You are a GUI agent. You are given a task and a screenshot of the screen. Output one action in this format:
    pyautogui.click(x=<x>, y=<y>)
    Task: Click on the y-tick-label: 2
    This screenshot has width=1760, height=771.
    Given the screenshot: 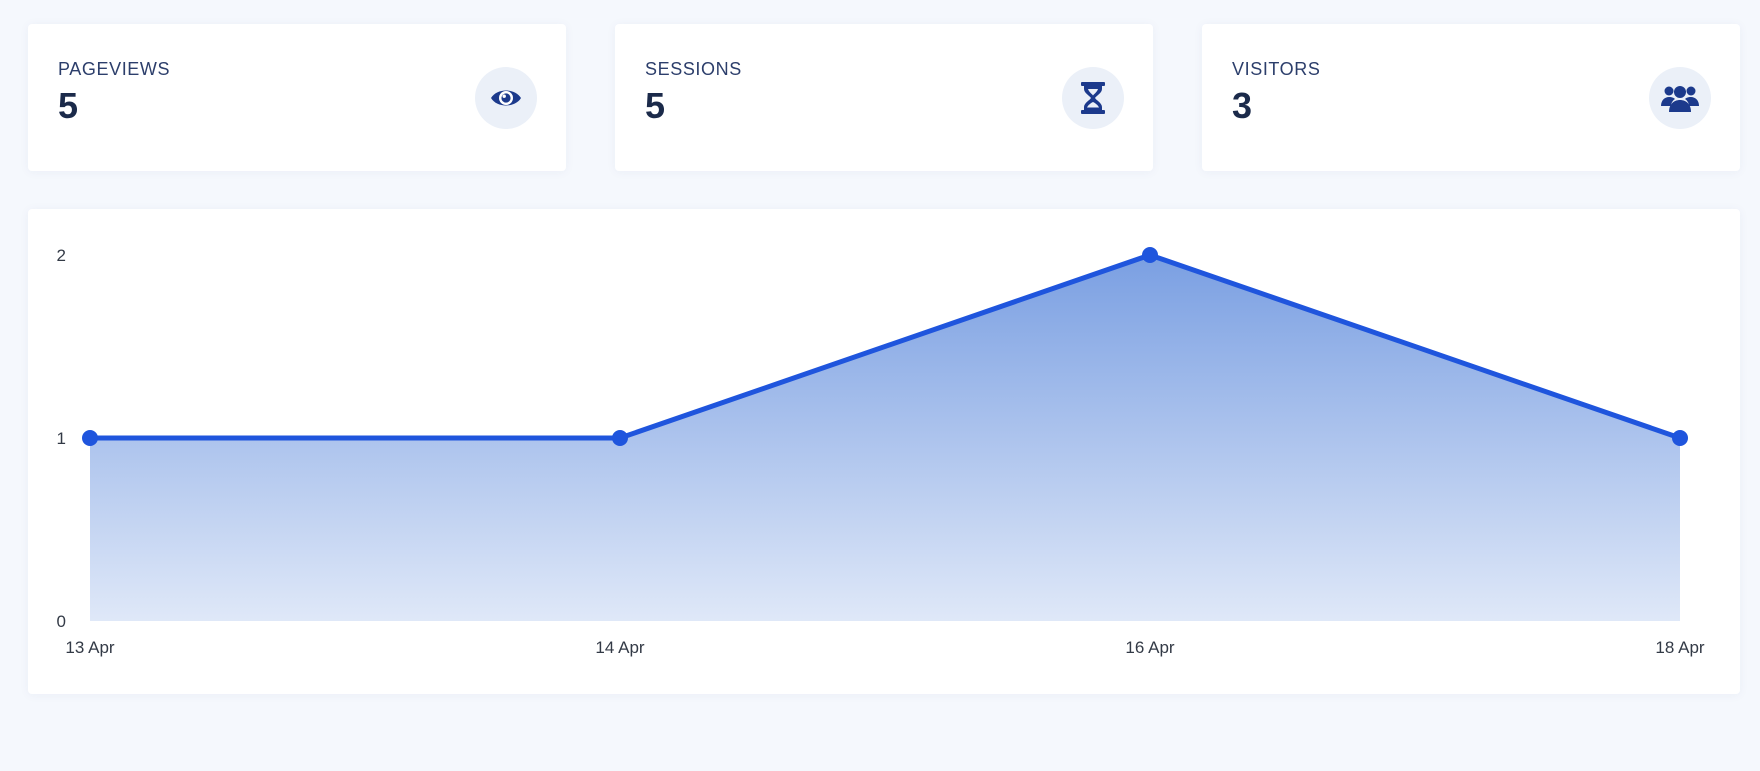 What is the action you would take?
    pyautogui.click(x=61, y=255)
    